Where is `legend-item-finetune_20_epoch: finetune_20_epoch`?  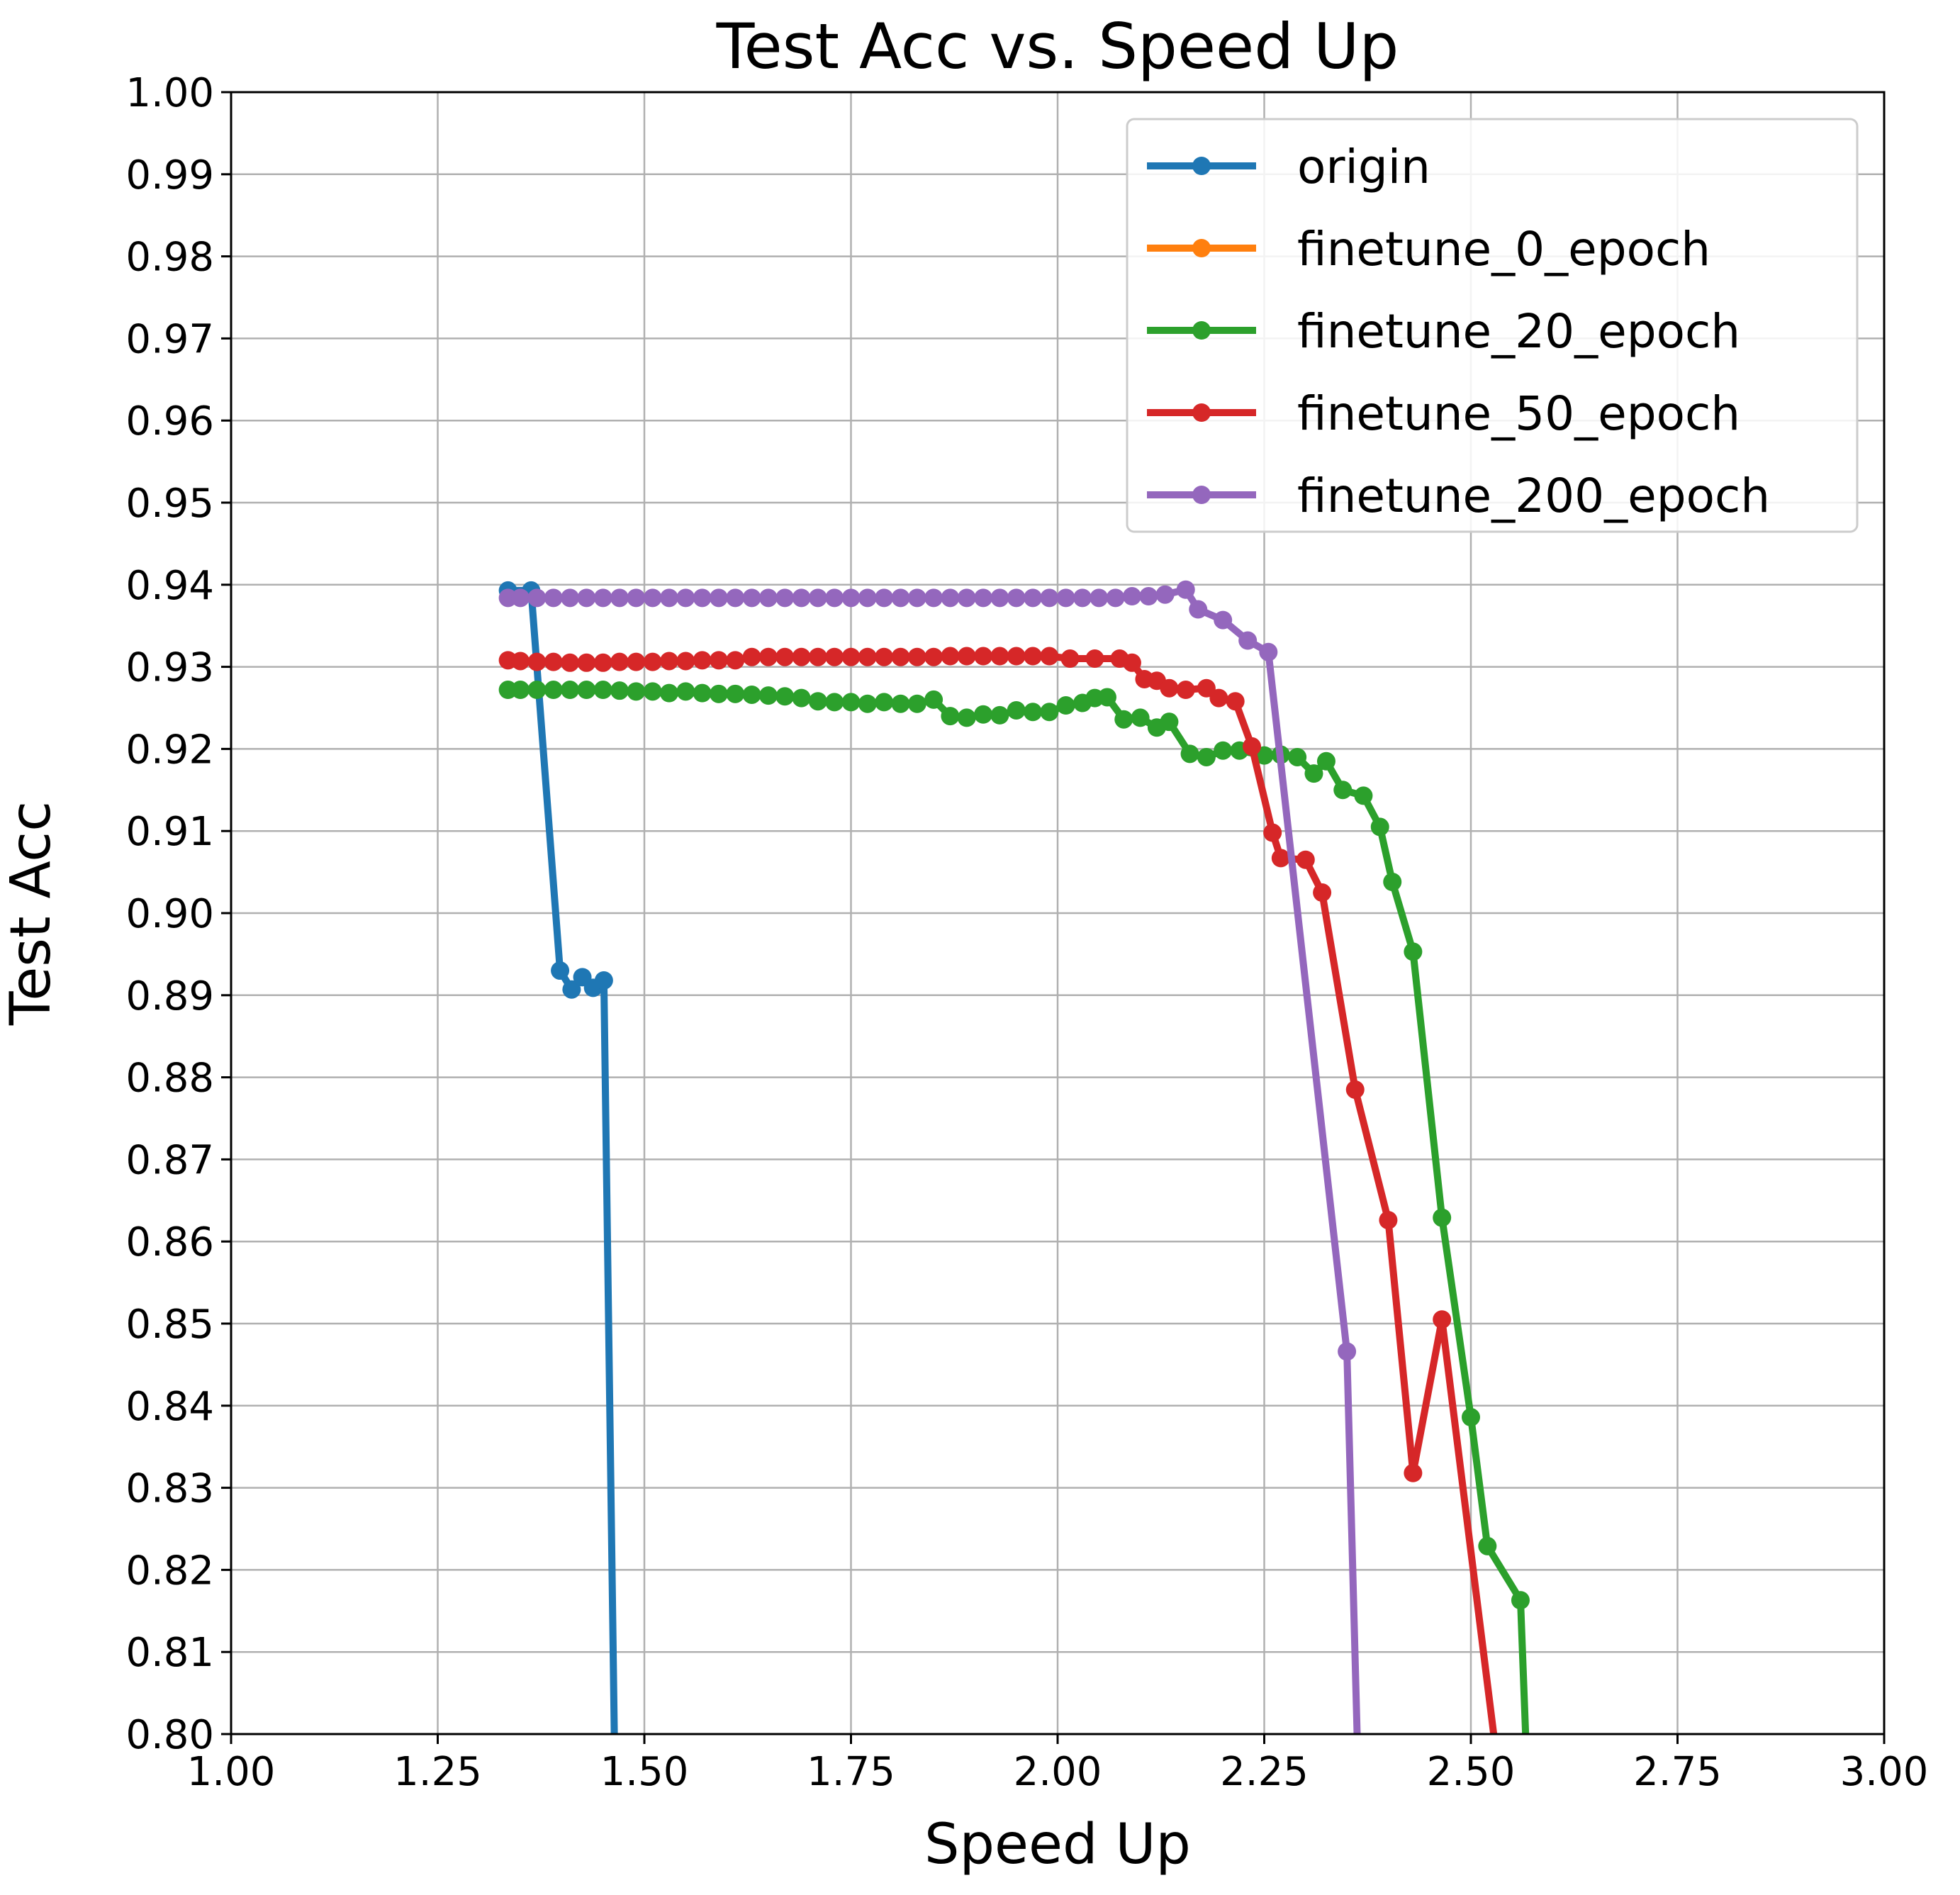
legend-item-finetune_20_epoch: finetune_20_epoch is located at coordinates (1443, 331).